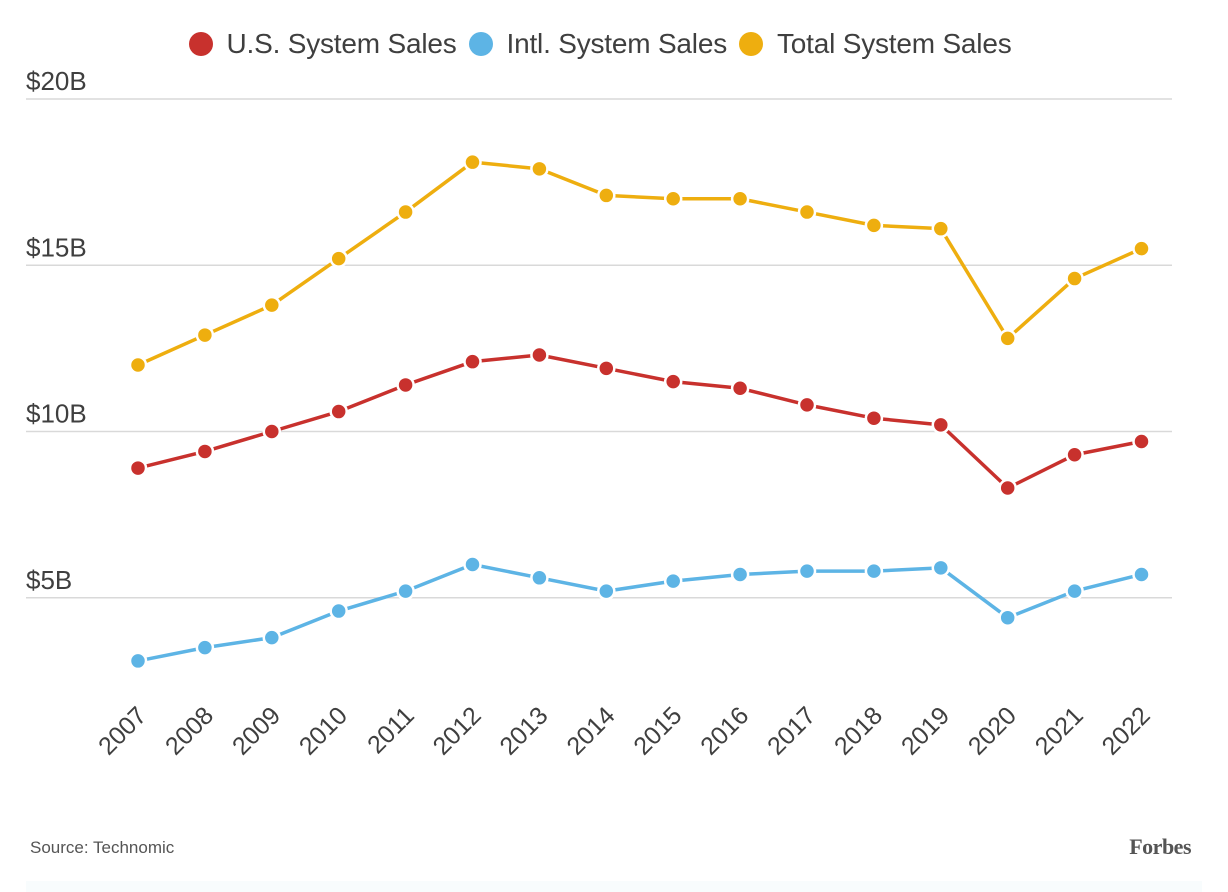 The width and height of the screenshot is (1228, 892). I want to click on y-tick-label: $15B, so click(56, 247).